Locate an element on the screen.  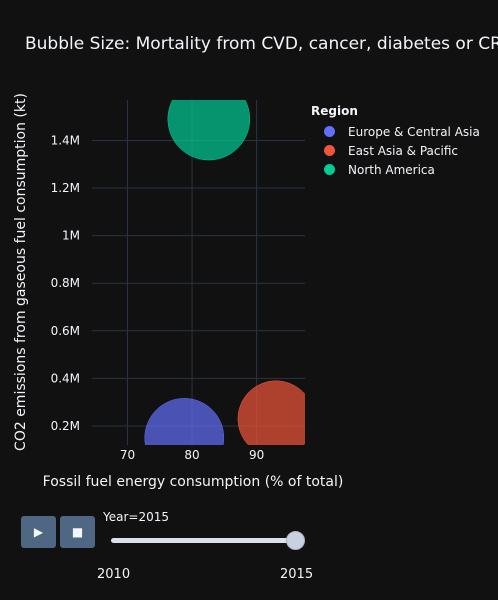
year-slider-track is located at coordinates (203, 540).